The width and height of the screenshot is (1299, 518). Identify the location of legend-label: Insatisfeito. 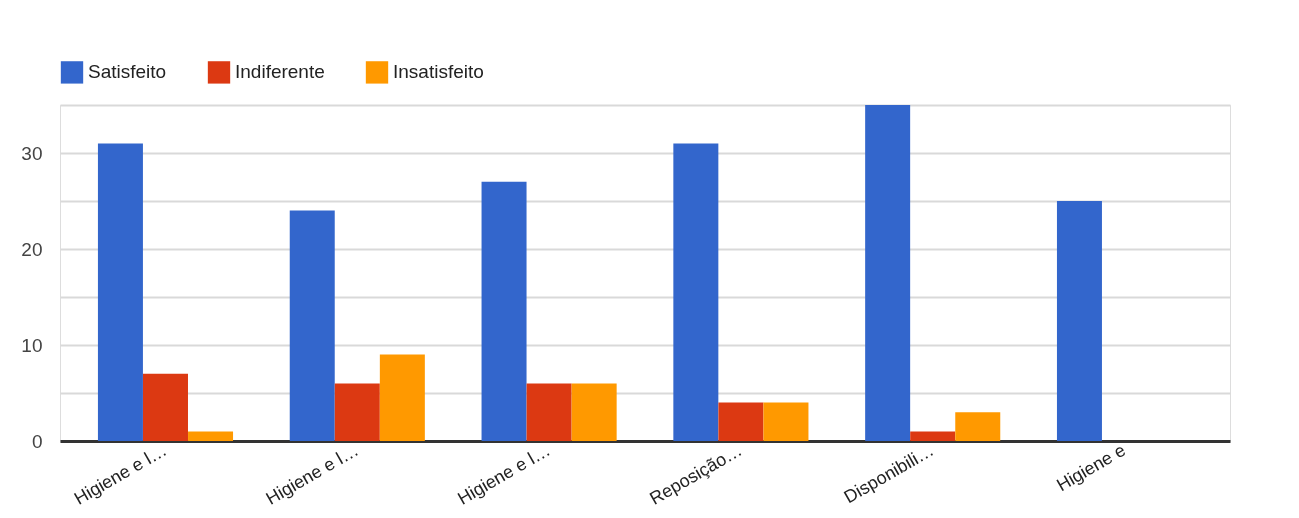
(438, 72).